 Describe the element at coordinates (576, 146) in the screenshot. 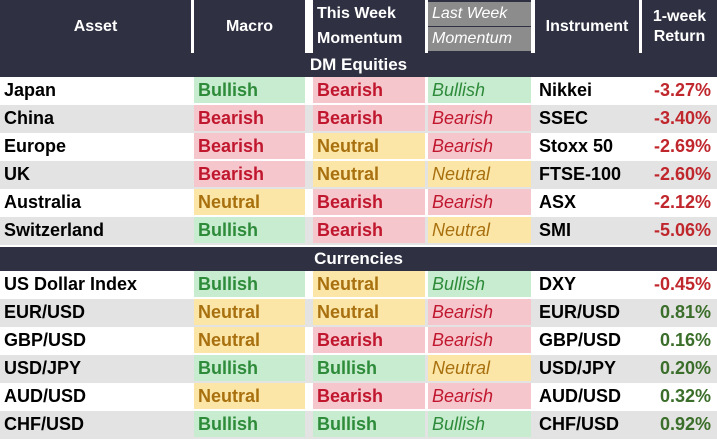

I see `instrument-cell: Stoxx 50` at that location.